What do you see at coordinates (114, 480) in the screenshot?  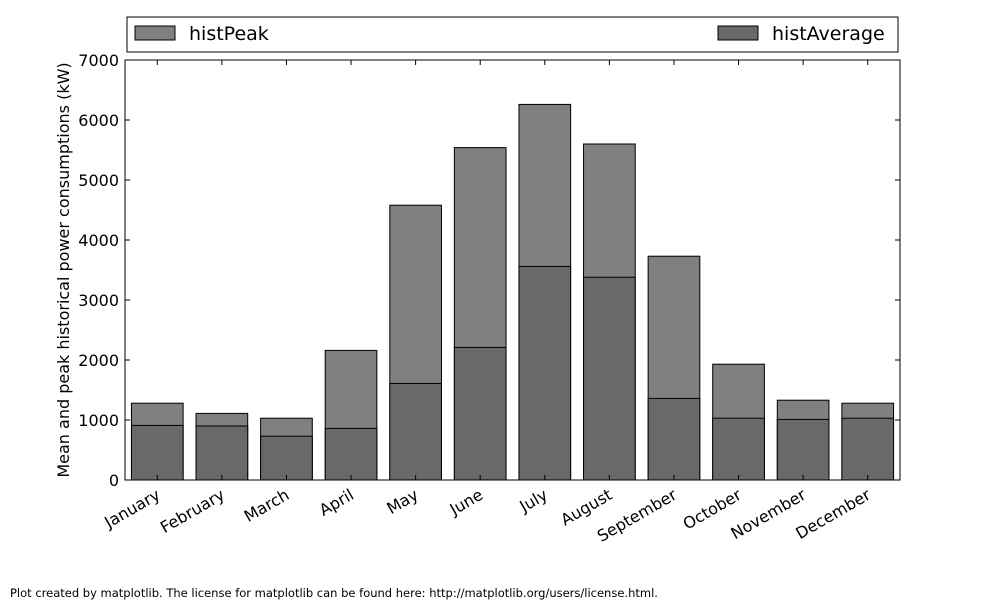 I see `y-tick-label: 0` at bounding box center [114, 480].